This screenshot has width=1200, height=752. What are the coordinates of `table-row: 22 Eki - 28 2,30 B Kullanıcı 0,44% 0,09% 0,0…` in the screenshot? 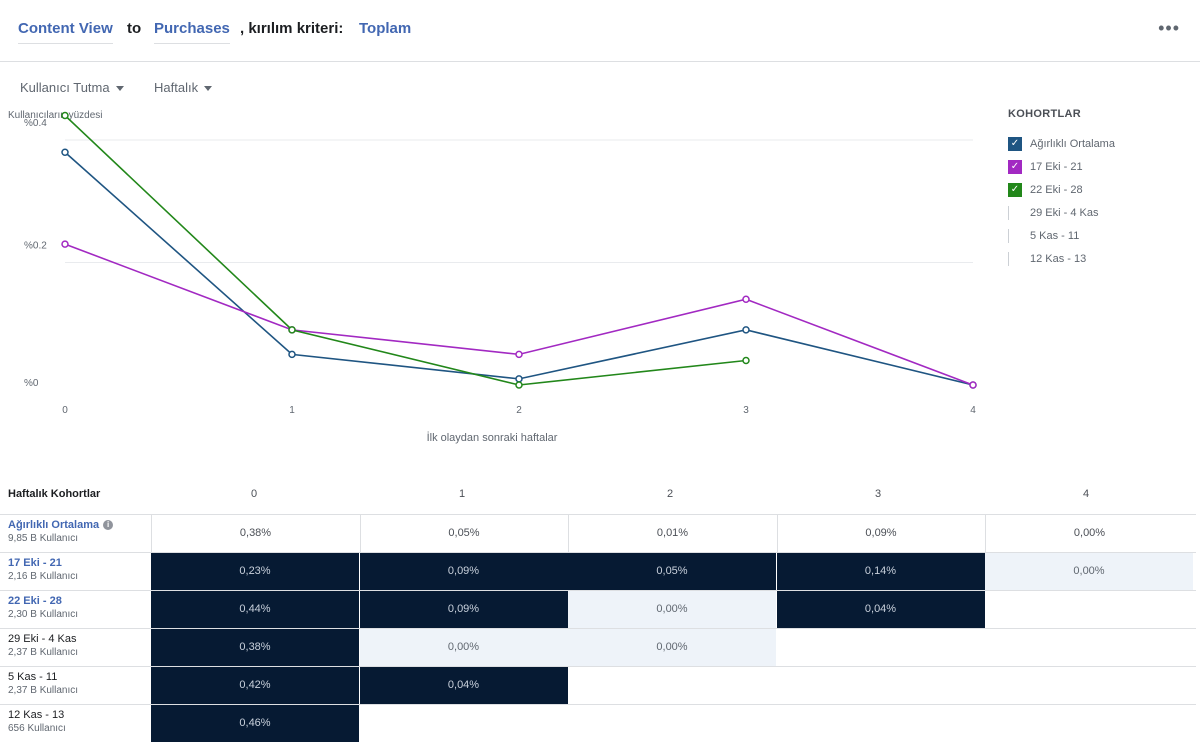 It's located at (598, 609).